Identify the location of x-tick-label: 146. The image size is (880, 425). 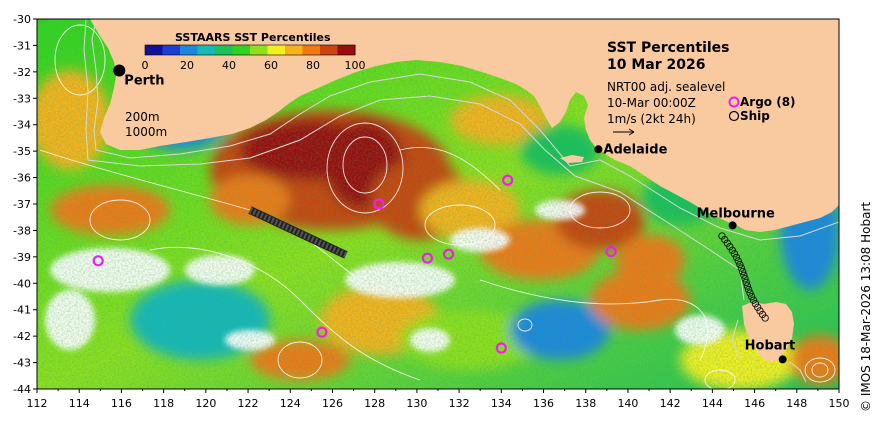
(754, 403).